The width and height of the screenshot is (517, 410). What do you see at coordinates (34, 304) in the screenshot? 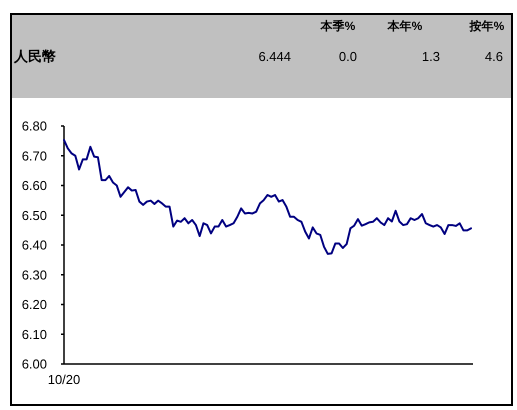
I see `y-tick-label: 6.20` at bounding box center [34, 304].